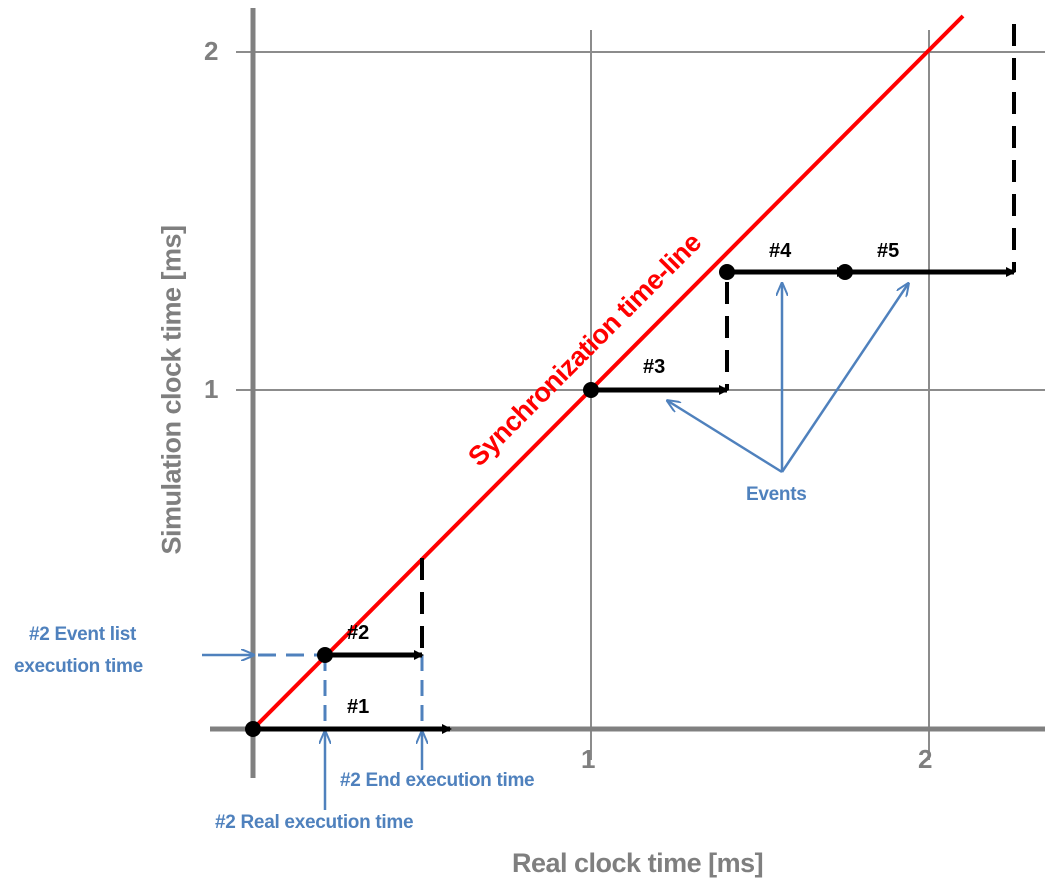  What do you see at coordinates (925, 759) in the screenshot?
I see `x-tick-2: 2` at bounding box center [925, 759].